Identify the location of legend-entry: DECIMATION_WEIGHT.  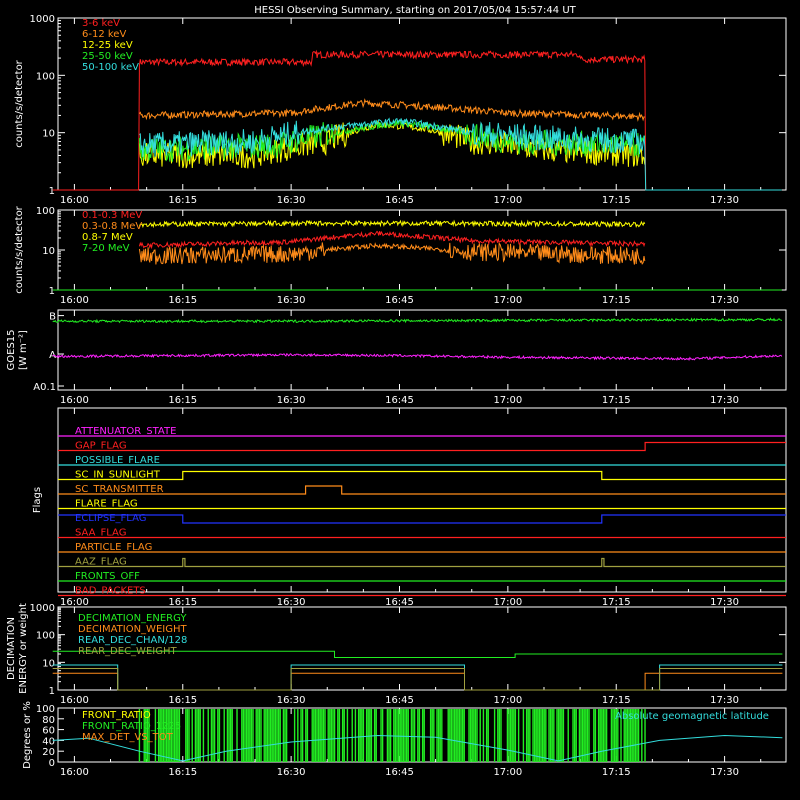
(132, 629).